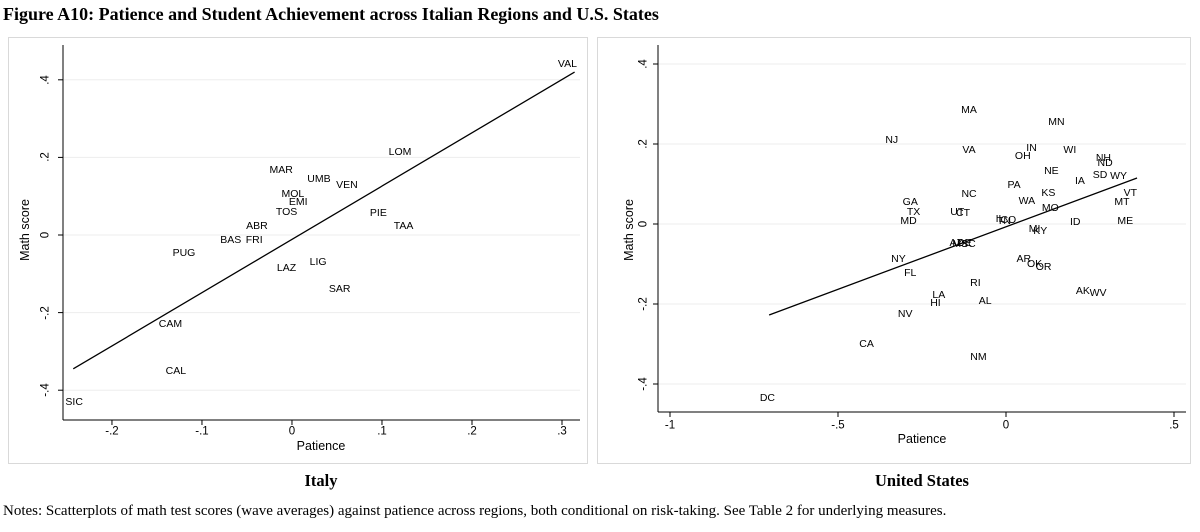 The height and width of the screenshot is (532, 1200). What do you see at coordinates (910, 201) in the screenshot?
I see `scatter-label-GA: GA` at bounding box center [910, 201].